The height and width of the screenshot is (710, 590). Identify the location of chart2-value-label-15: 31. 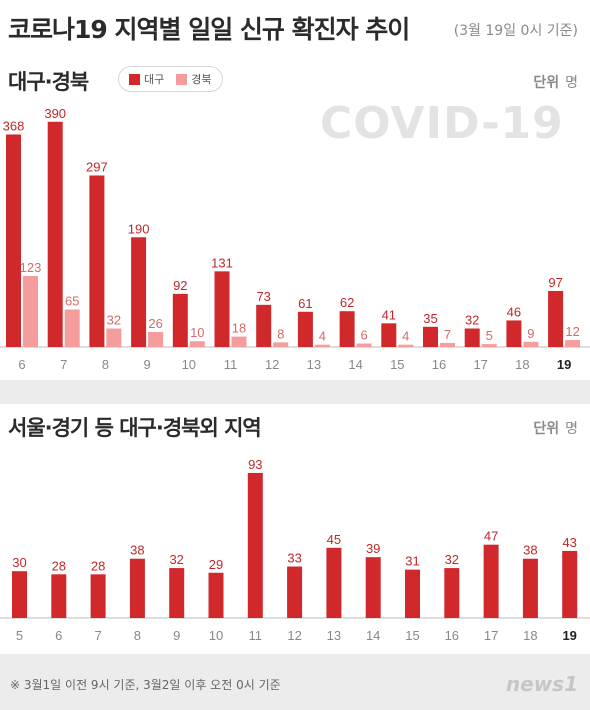
(412, 561).